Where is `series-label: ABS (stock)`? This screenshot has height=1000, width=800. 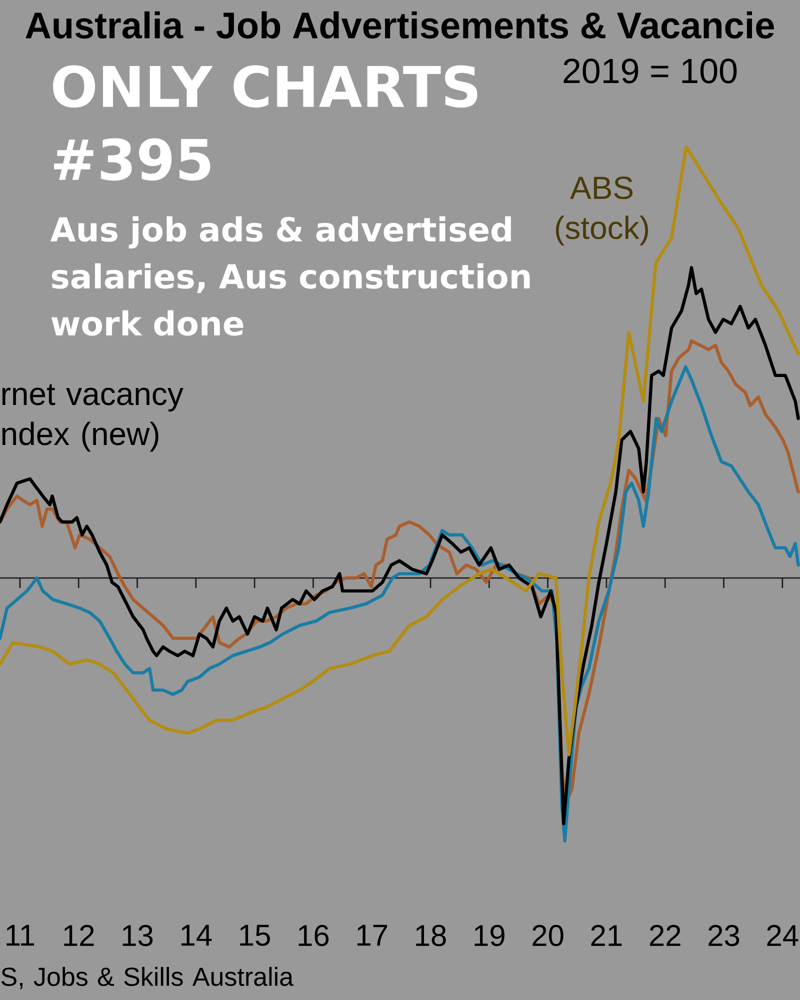 series-label: ABS (stock) is located at coordinates (602, 211).